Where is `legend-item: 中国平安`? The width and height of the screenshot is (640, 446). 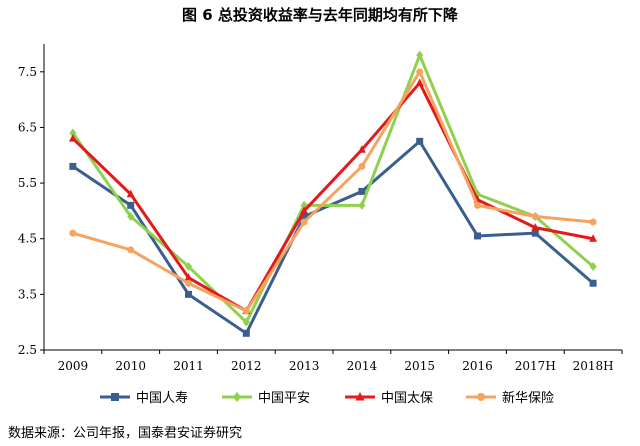 legend-item: 中国平安 is located at coordinates (266, 398).